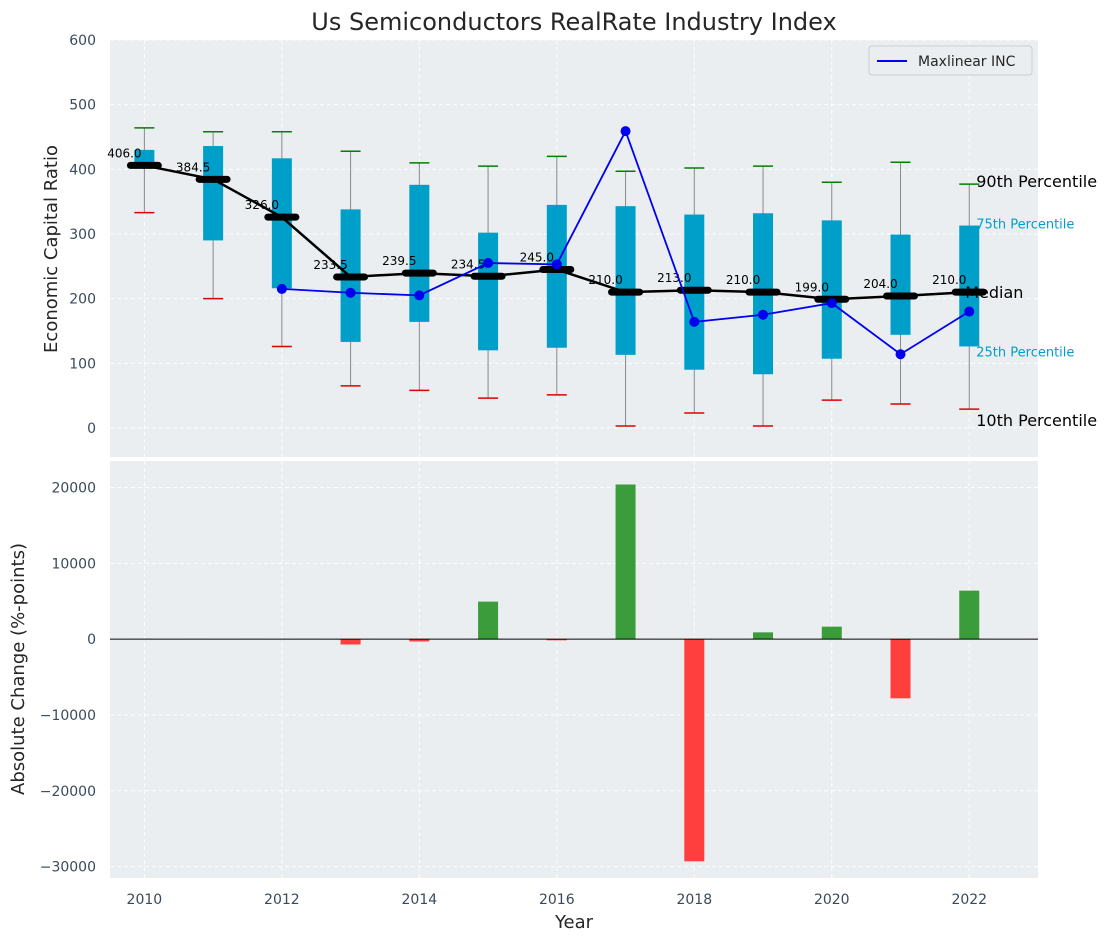 The width and height of the screenshot is (1112, 942). Describe the element at coordinates (880, 284) in the screenshot. I see `median-value-label: 204.0` at that location.